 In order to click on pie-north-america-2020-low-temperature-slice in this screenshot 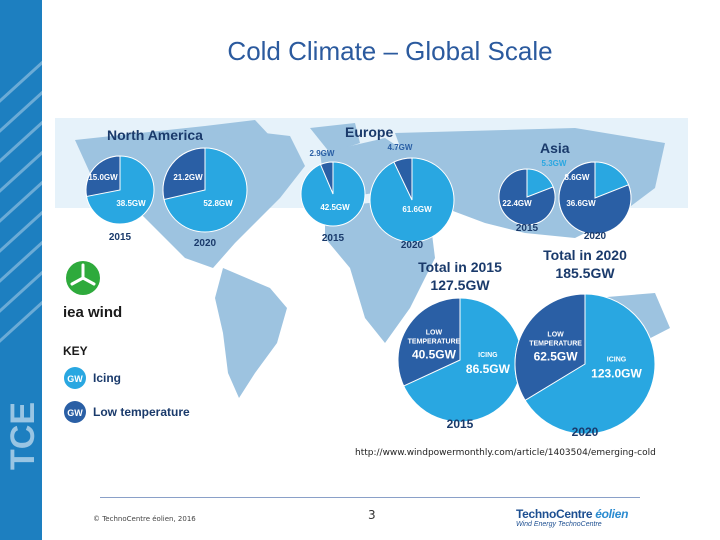, I will do `click(184, 174)`.